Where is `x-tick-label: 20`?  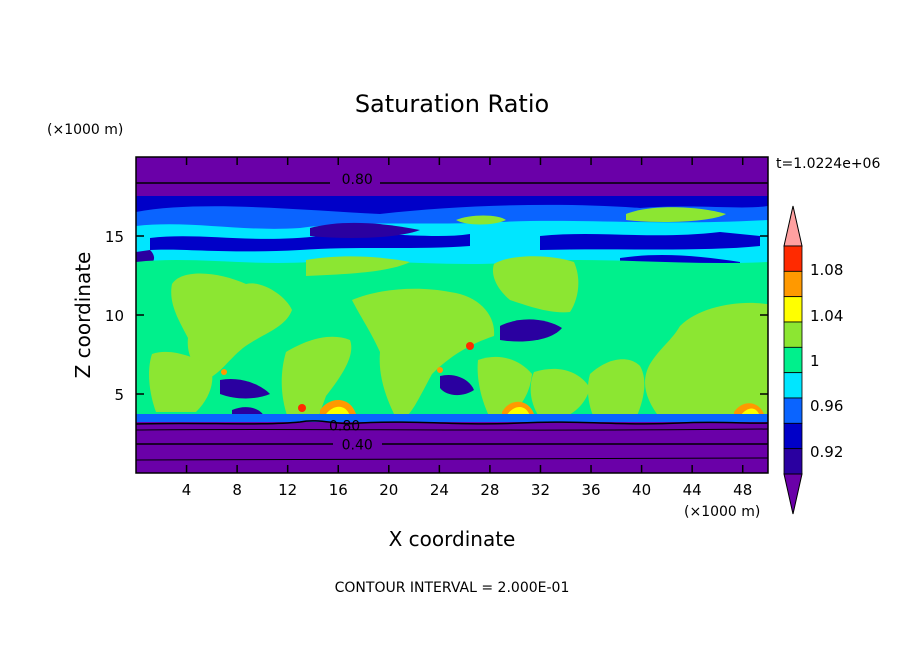 x-tick-label: 20 is located at coordinates (388, 490).